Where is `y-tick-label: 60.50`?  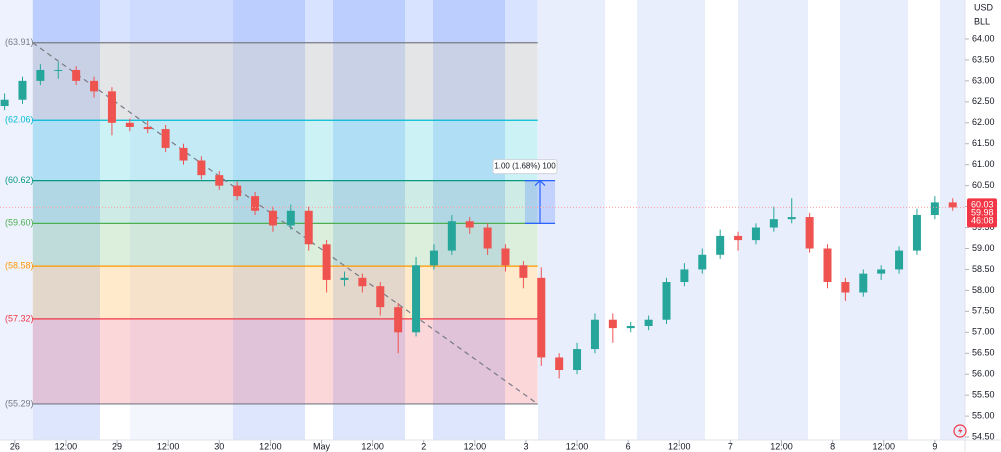 y-tick-label: 60.50 is located at coordinates (983, 185).